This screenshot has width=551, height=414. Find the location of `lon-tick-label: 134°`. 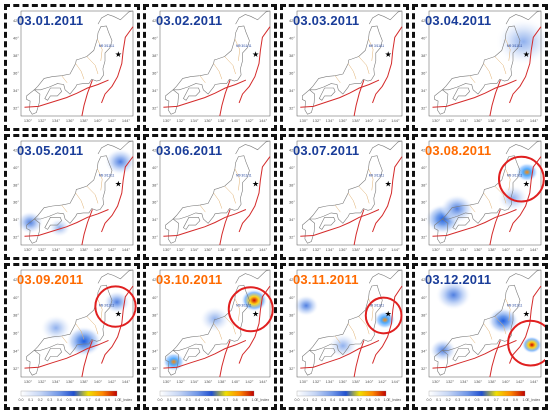

lon-tick-label: 134° is located at coordinates (330, 120).